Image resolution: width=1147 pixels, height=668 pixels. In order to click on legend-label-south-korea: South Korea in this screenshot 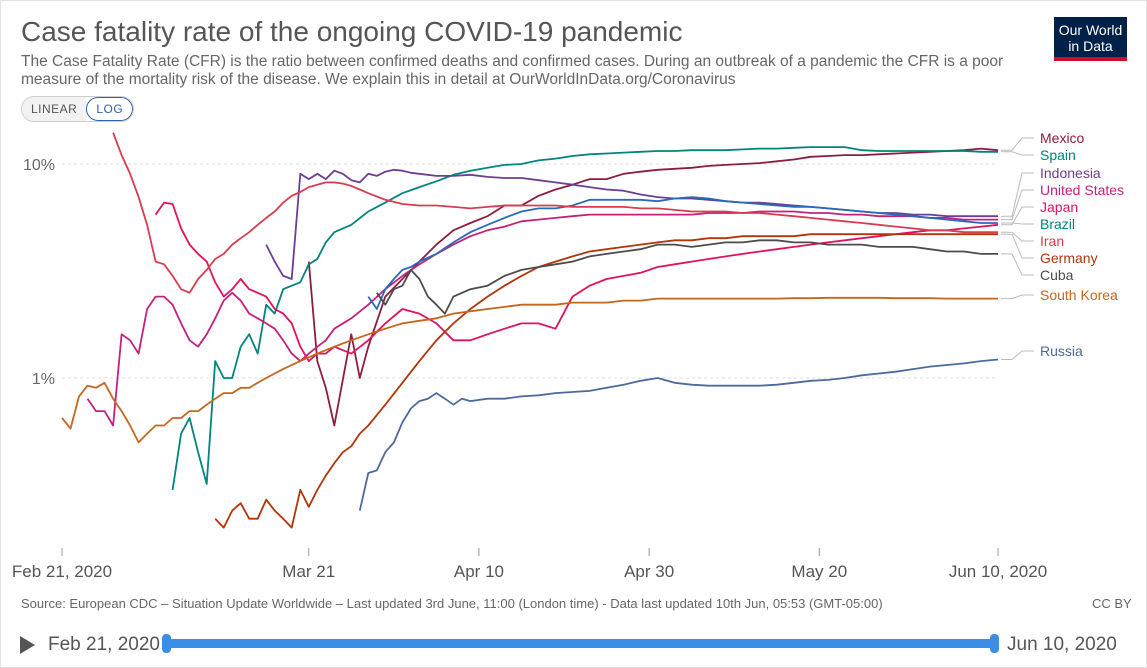, I will do `click(1079, 295)`.